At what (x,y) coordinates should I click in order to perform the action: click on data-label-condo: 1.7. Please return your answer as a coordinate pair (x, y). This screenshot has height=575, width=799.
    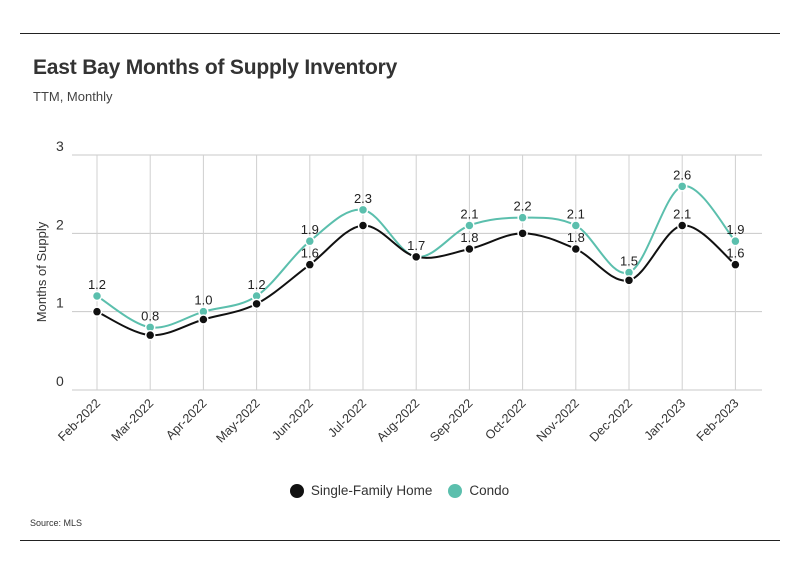
    Looking at the image, I should click on (416, 245).